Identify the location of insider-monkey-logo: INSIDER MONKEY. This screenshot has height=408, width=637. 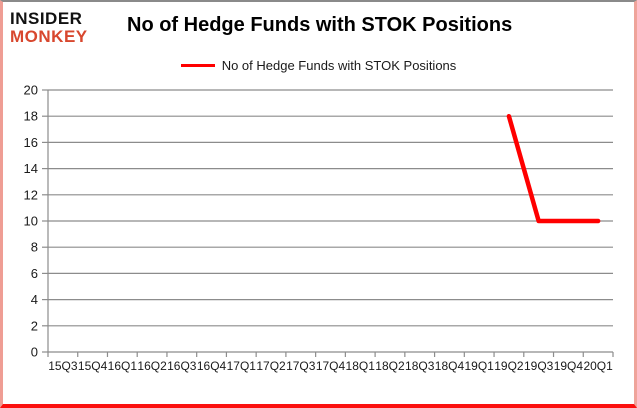
(49, 28).